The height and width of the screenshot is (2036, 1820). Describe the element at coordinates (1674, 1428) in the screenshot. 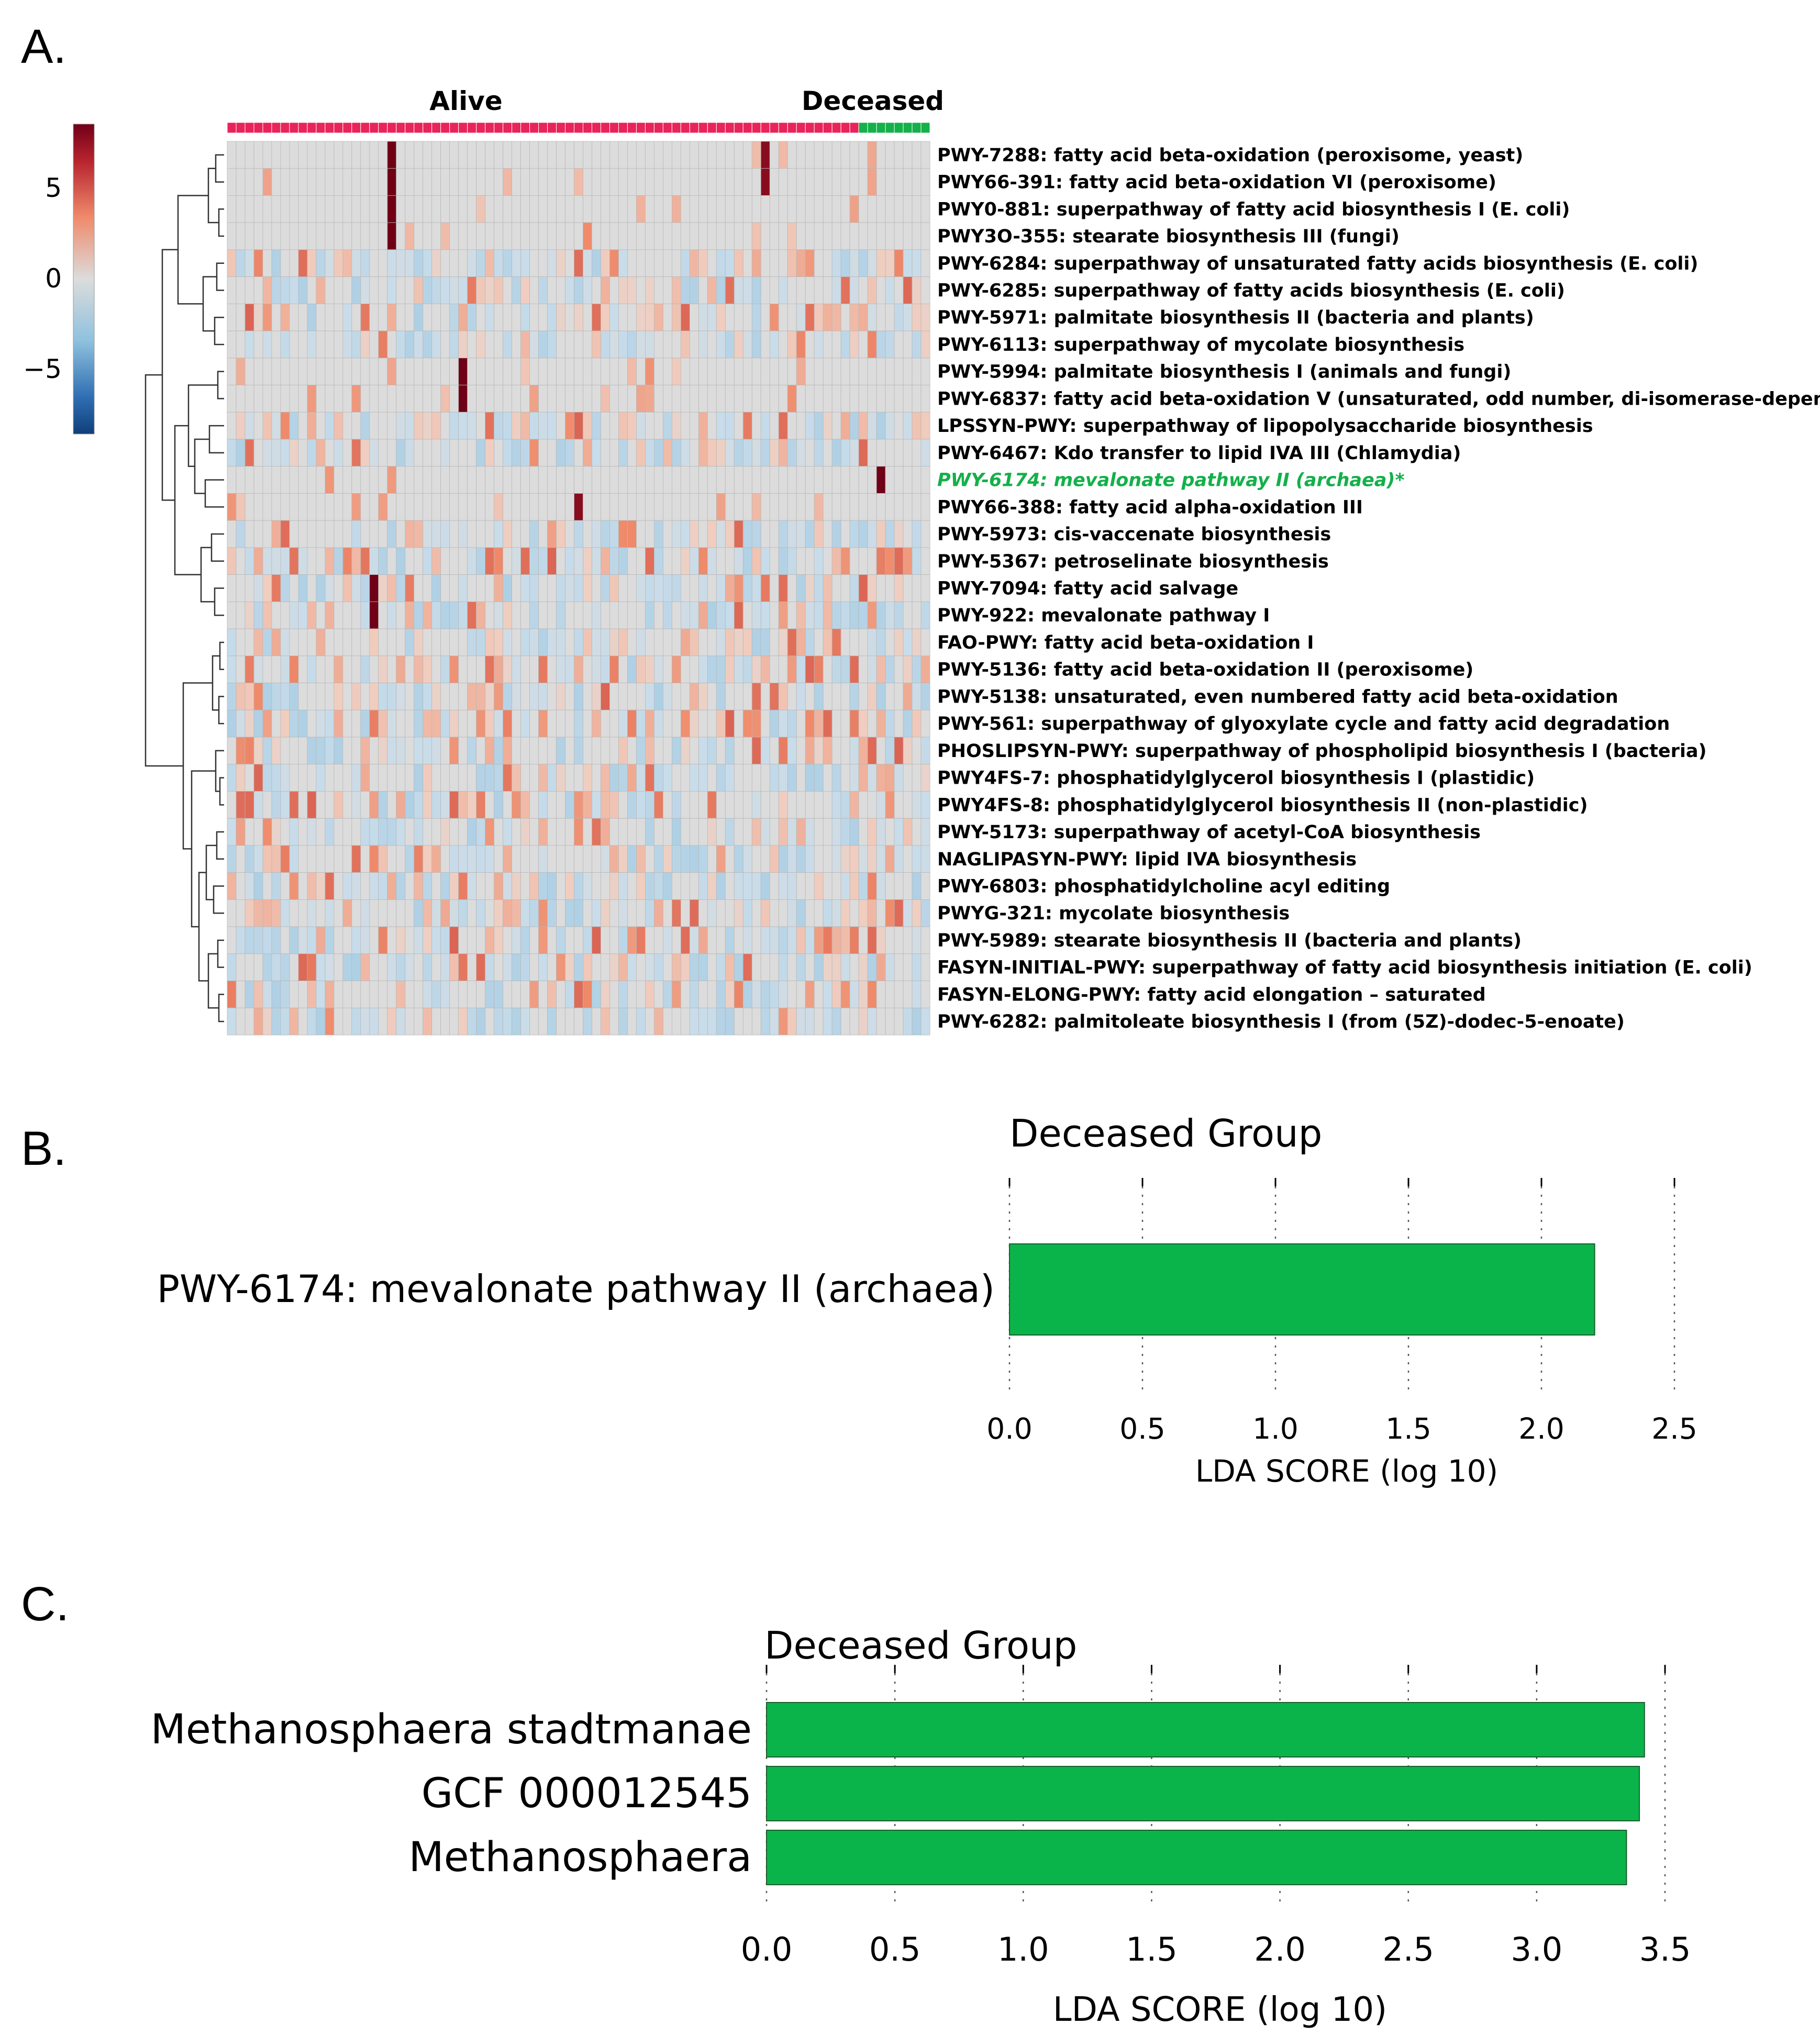

I see `x-tick-label: 2.5` at that location.